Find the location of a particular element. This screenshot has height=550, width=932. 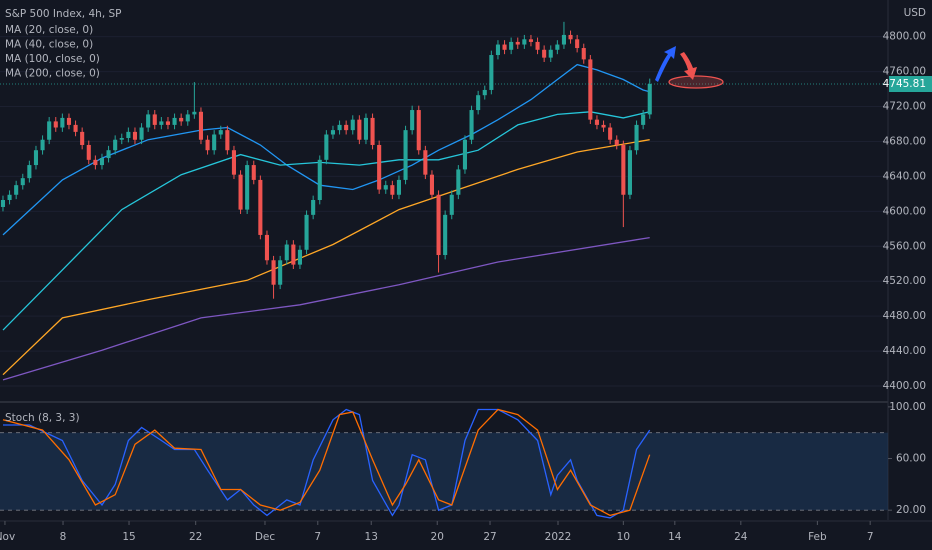

x-tick-label: 13 is located at coordinates (371, 537).